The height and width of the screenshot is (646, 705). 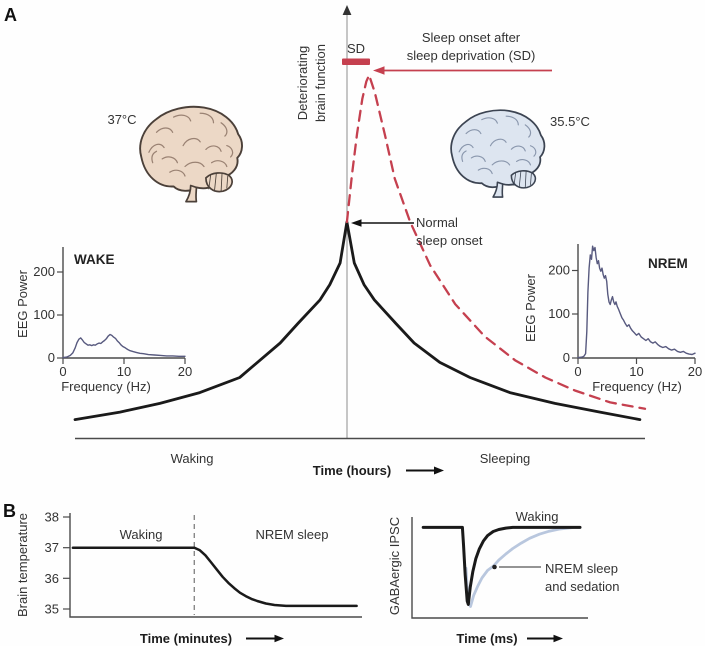 I want to click on wake-ytick-200: 200, so click(x=44, y=271).